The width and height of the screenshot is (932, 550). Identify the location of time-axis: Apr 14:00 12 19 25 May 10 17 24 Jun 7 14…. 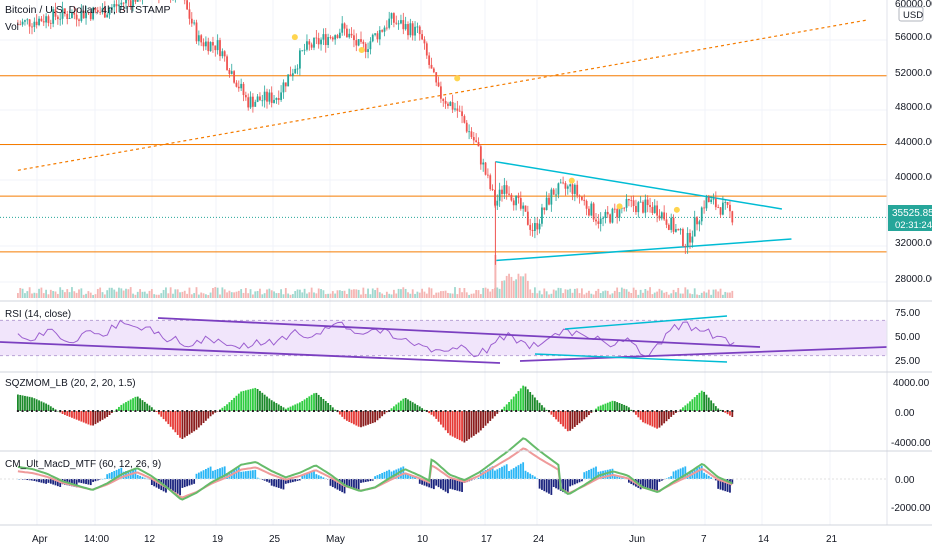
(435, 539).